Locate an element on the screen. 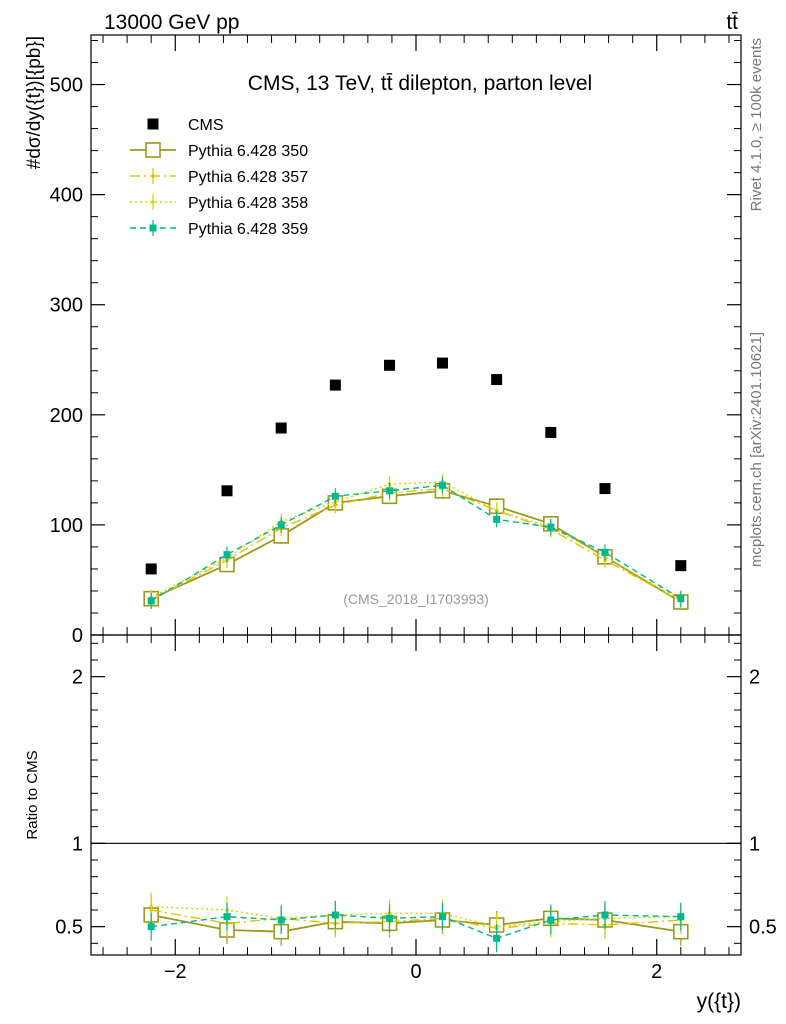 The width and height of the screenshot is (786, 1024). legend-label: Pythia 6.428 350 is located at coordinates (248, 151).